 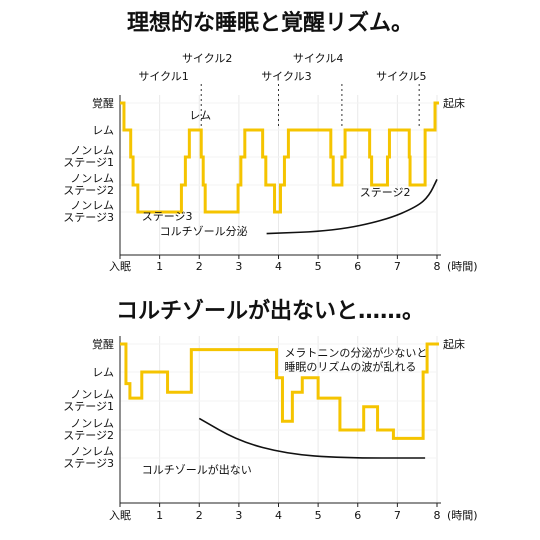 What do you see at coordinates (385, 192) in the screenshot?
I see `annotation: ステージ2` at bounding box center [385, 192].